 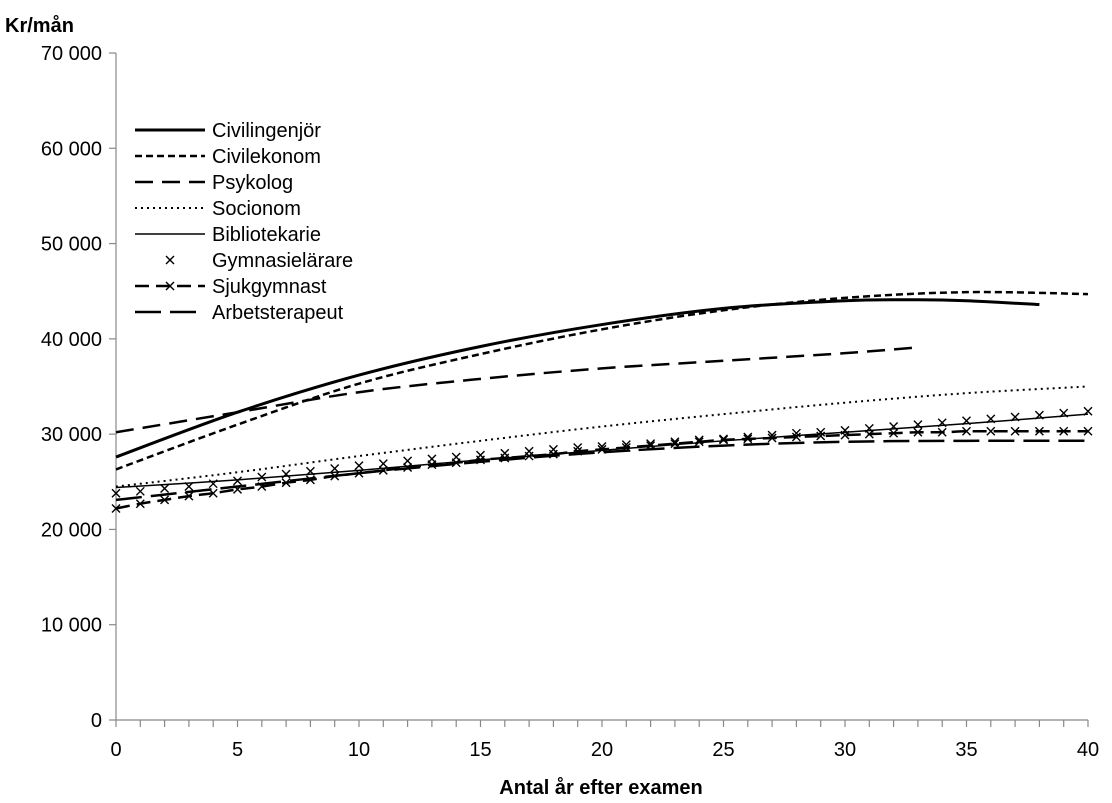 I want to click on legend-item: Sjukgymnast, so click(x=231, y=287).